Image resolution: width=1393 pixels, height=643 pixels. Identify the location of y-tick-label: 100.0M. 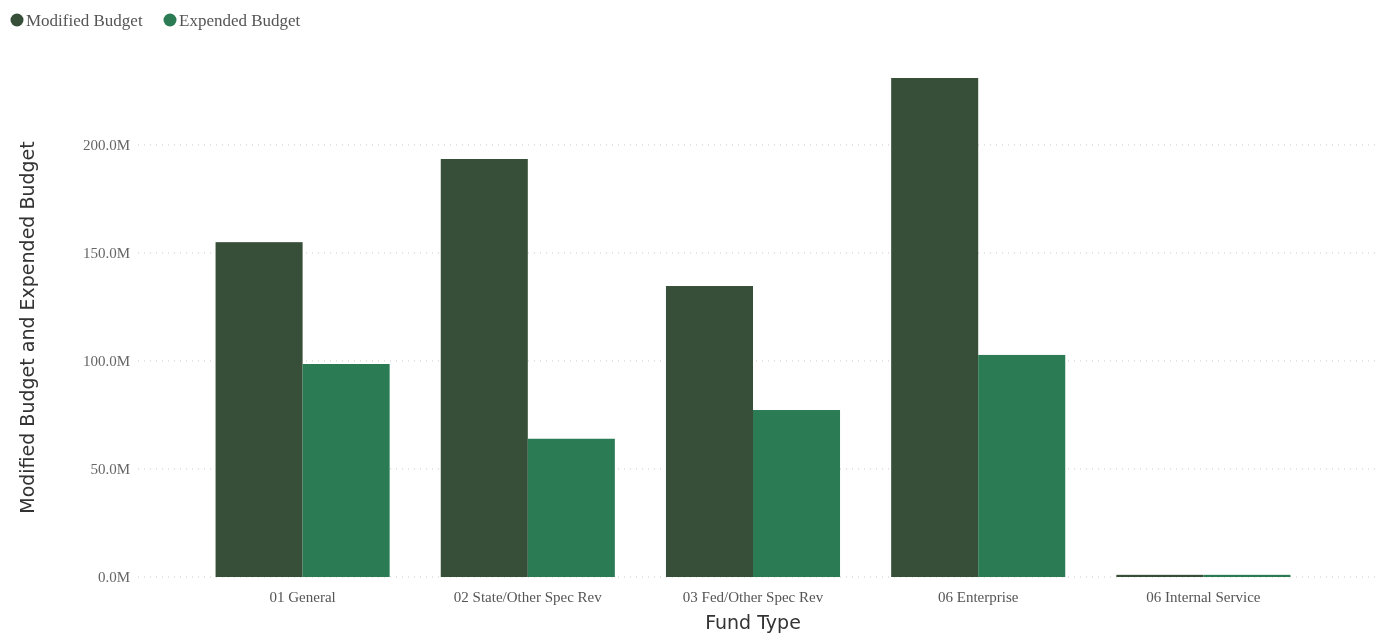
(106, 361).